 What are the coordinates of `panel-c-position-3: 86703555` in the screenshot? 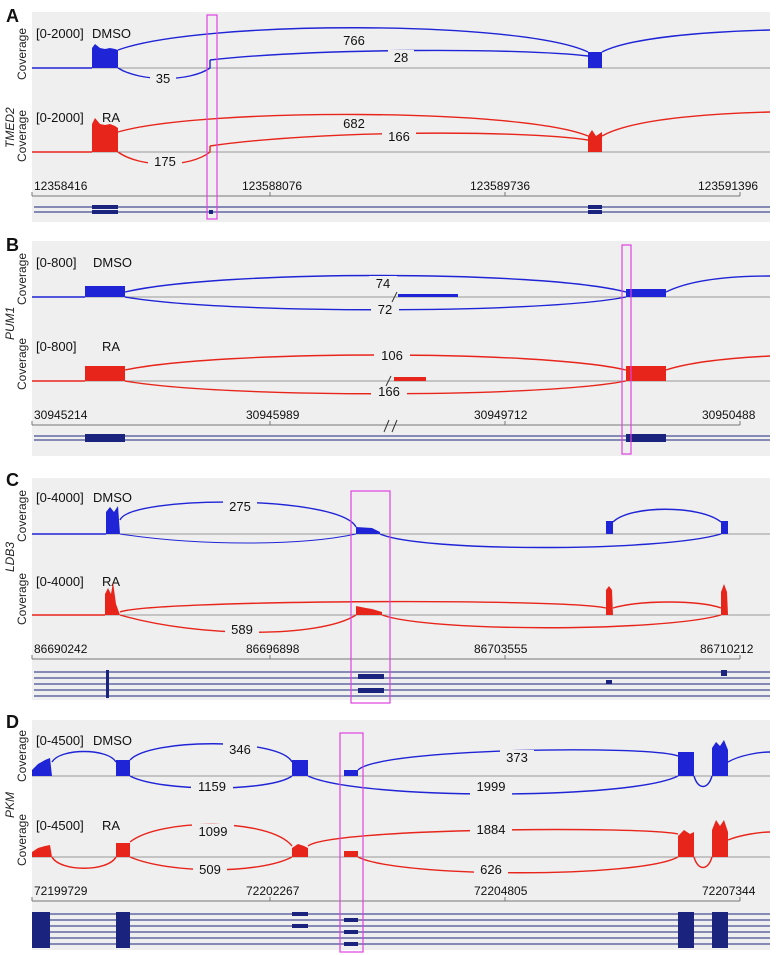 It's located at (501, 649).